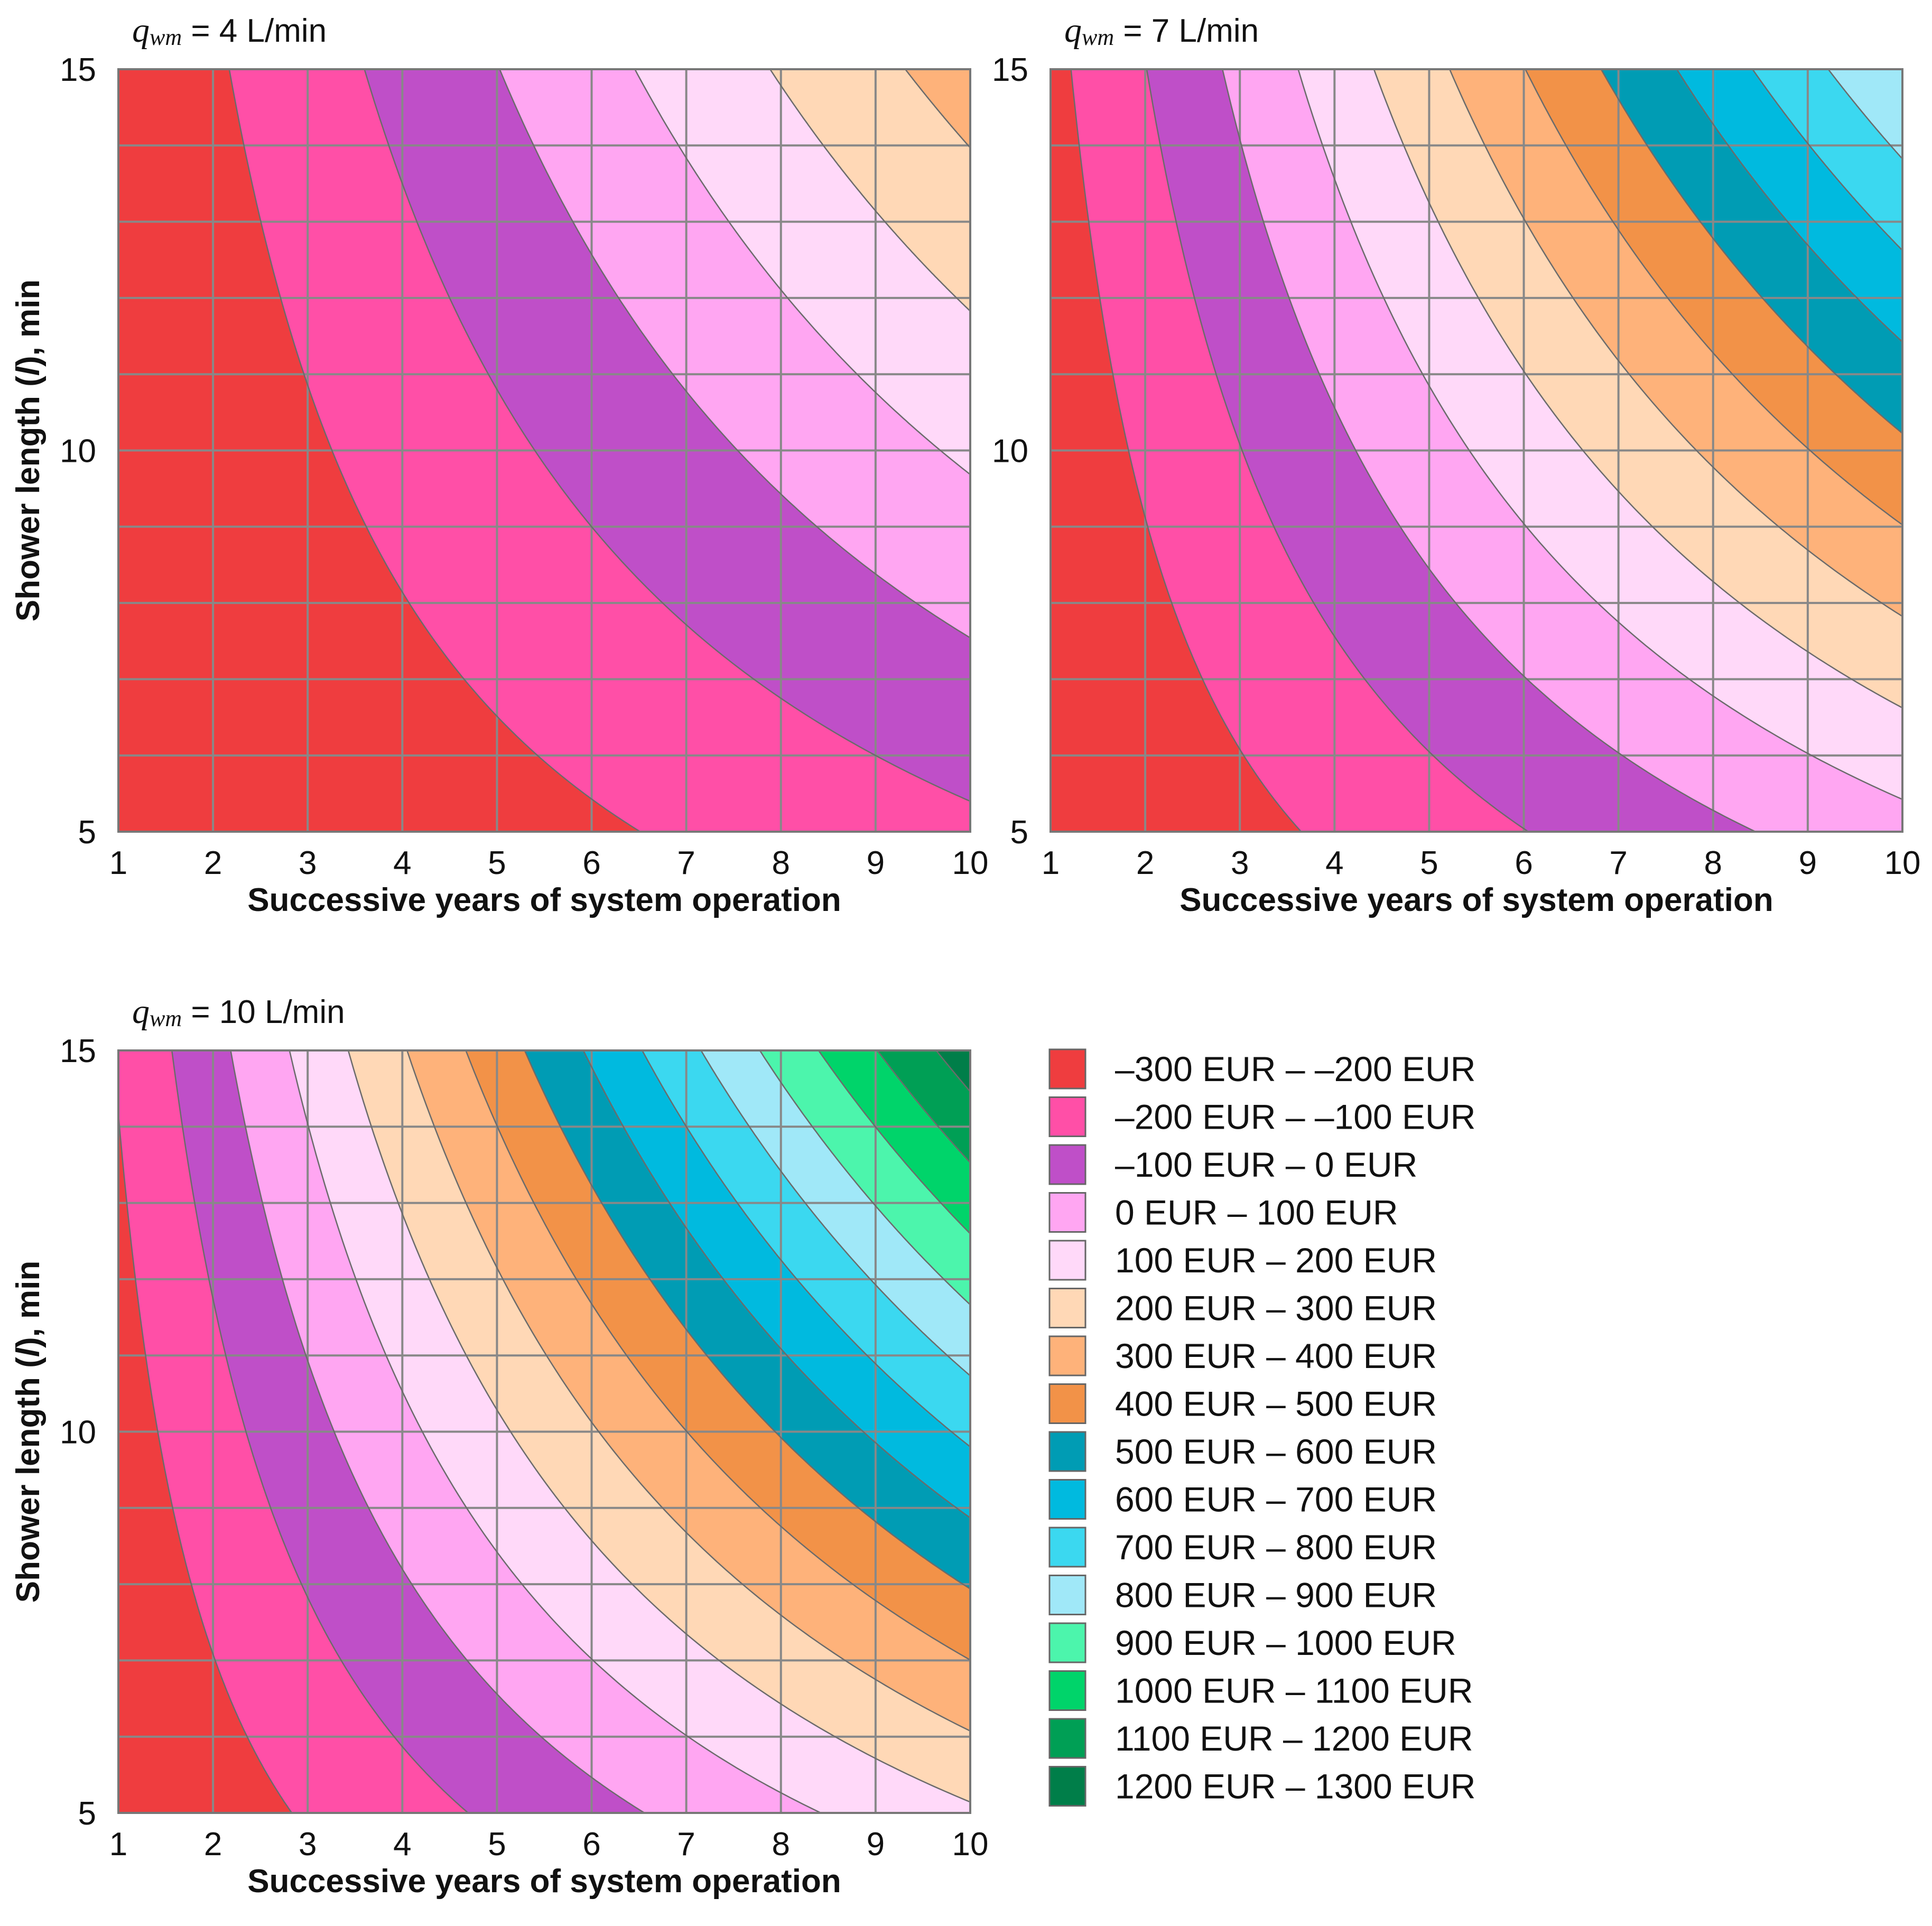 This screenshot has height=1926, width=1932. I want to click on legend-item: 100 EUR – 200 EUR, so click(1242, 1260).